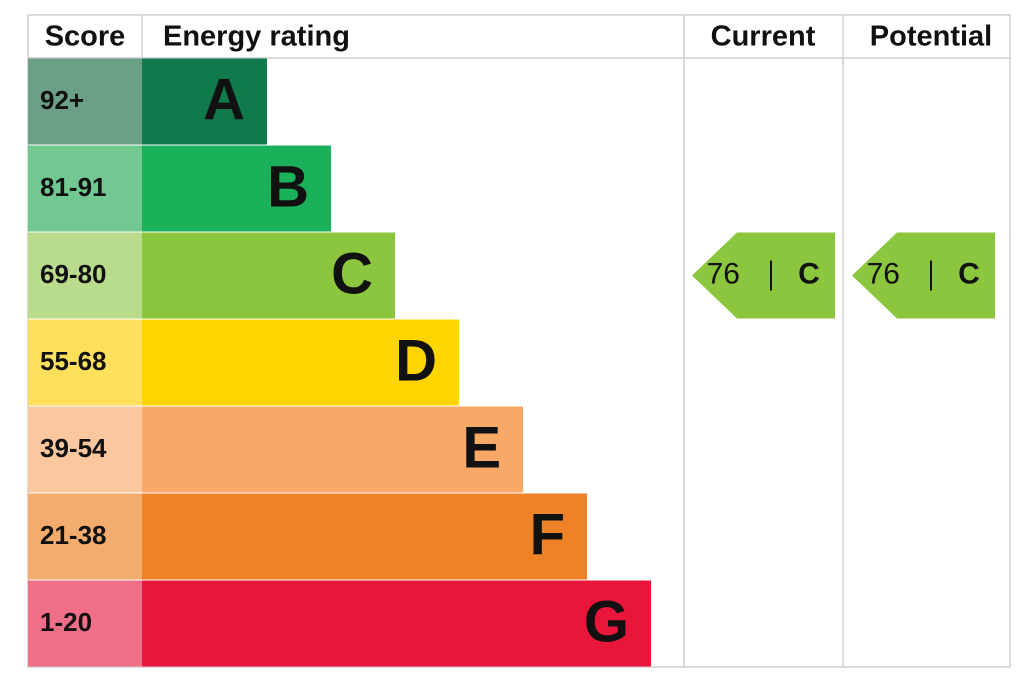 The image size is (1024, 688). Describe the element at coordinates (224, 99) in the screenshot. I see `band-letter: A` at that location.